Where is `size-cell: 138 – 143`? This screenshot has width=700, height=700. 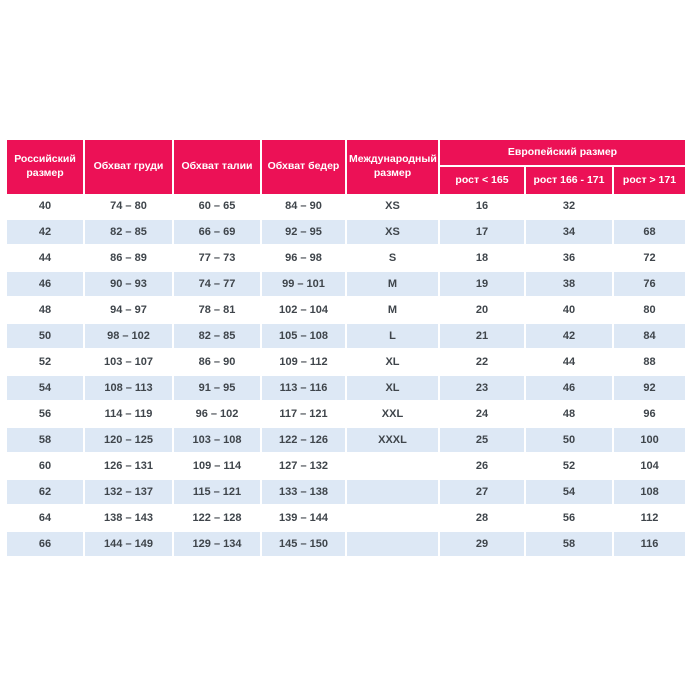 size-cell: 138 – 143 is located at coordinates (129, 519).